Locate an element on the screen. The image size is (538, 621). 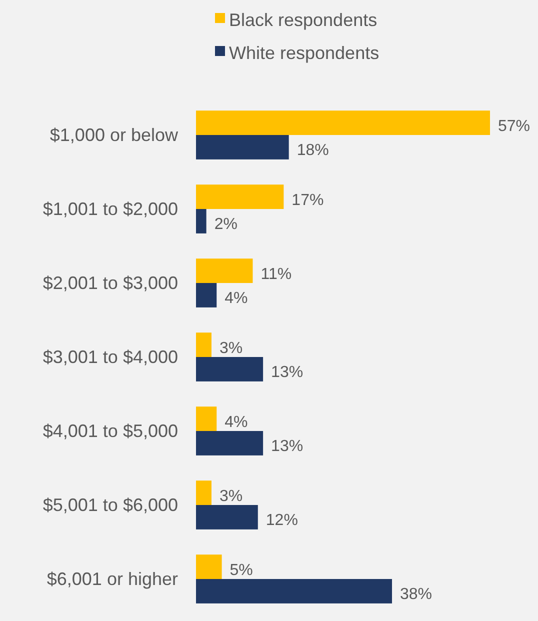
data-label: 57% is located at coordinates (514, 126).